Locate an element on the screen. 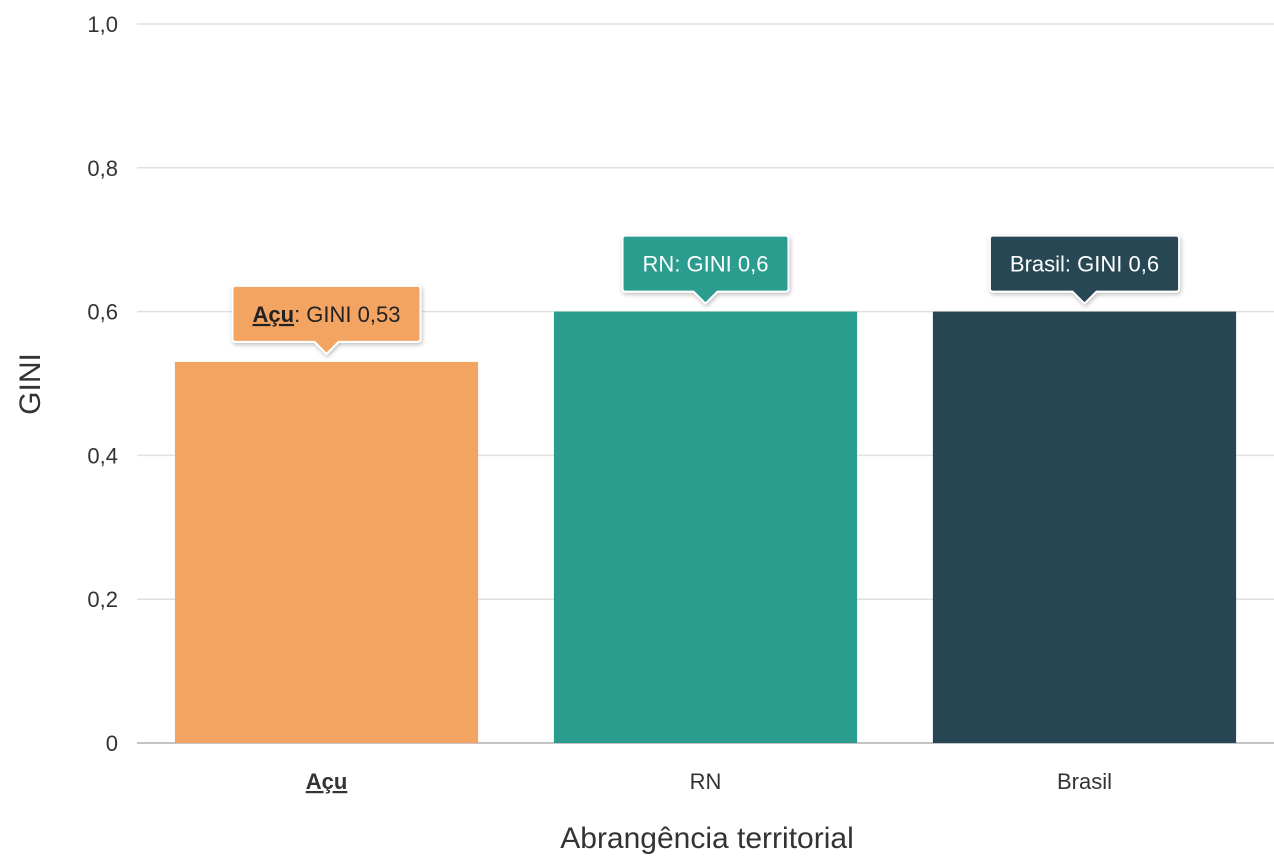 This screenshot has width=1274, height=859. x-tick-label: Brasil is located at coordinates (1084, 781).